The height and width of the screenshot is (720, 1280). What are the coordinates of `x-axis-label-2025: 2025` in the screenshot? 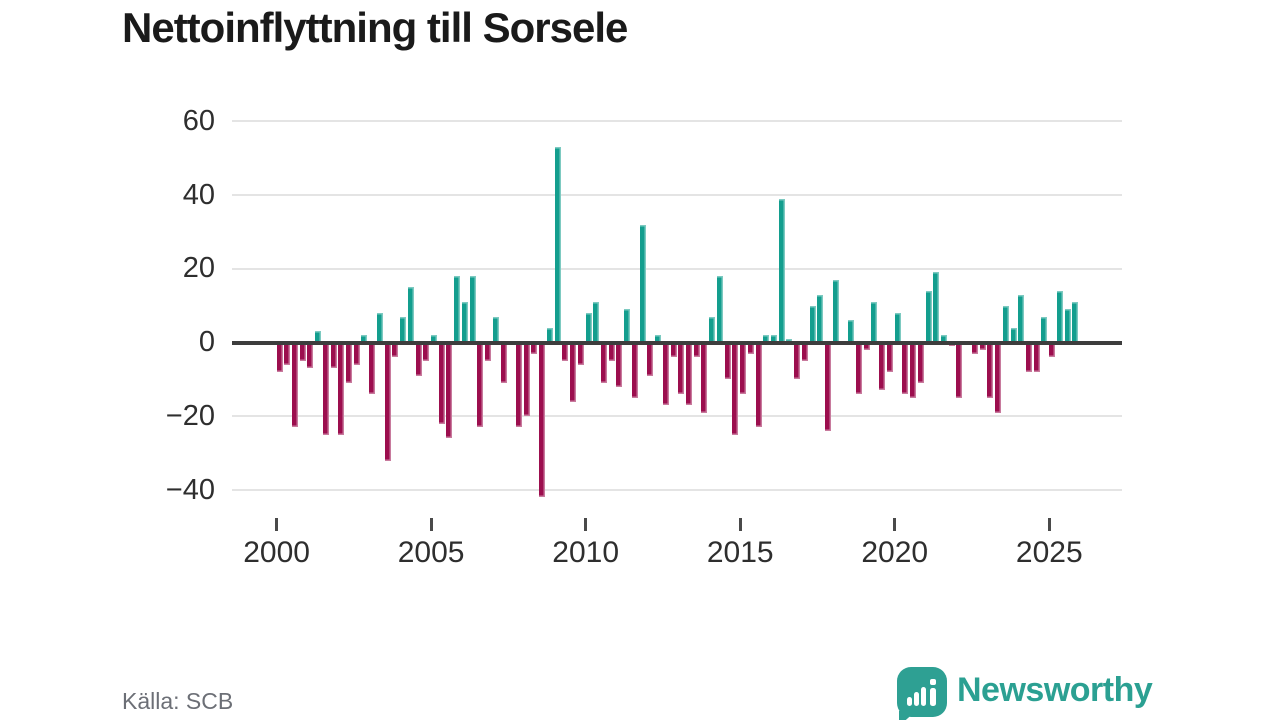 It's located at (1049, 552).